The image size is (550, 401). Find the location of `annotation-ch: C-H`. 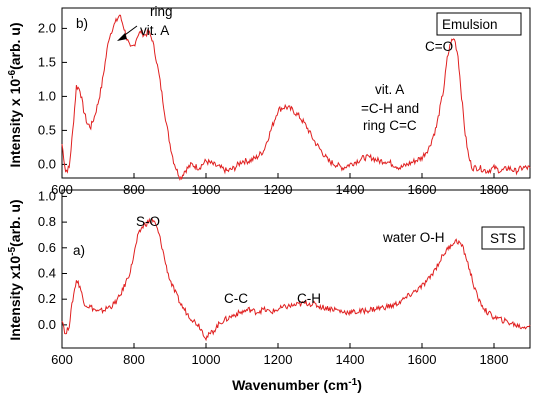

annotation-ch: C-H is located at coordinates (309, 298).